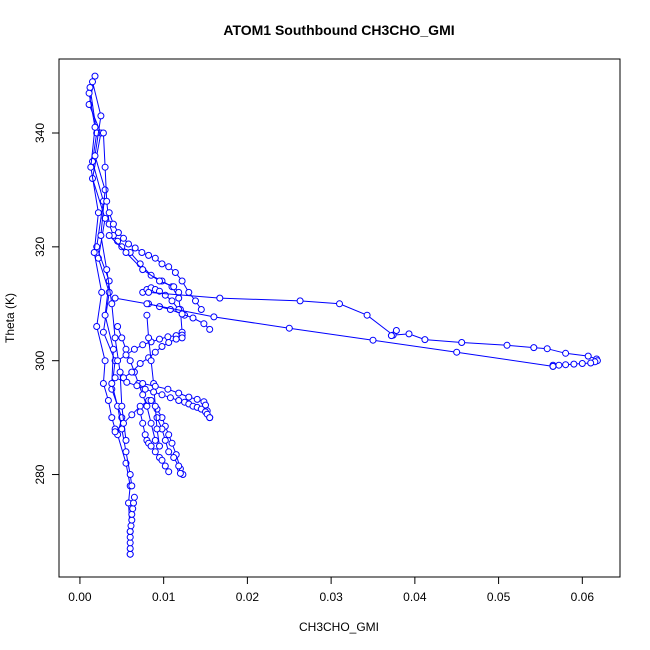 This screenshot has height=650, width=650. I want to click on x-tick-label: 0.03, so click(331, 597).